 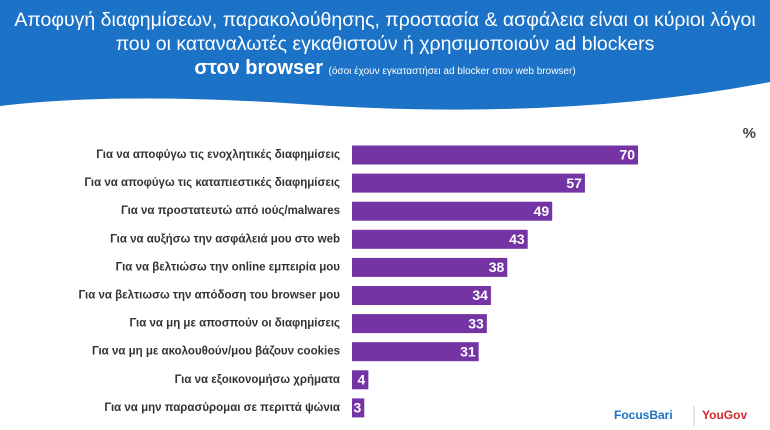 What do you see at coordinates (228, 267) in the screenshot?
I see `category-label: Για να βελτιώσω την online εμπειρία μου` at bounding box center [228, 267].